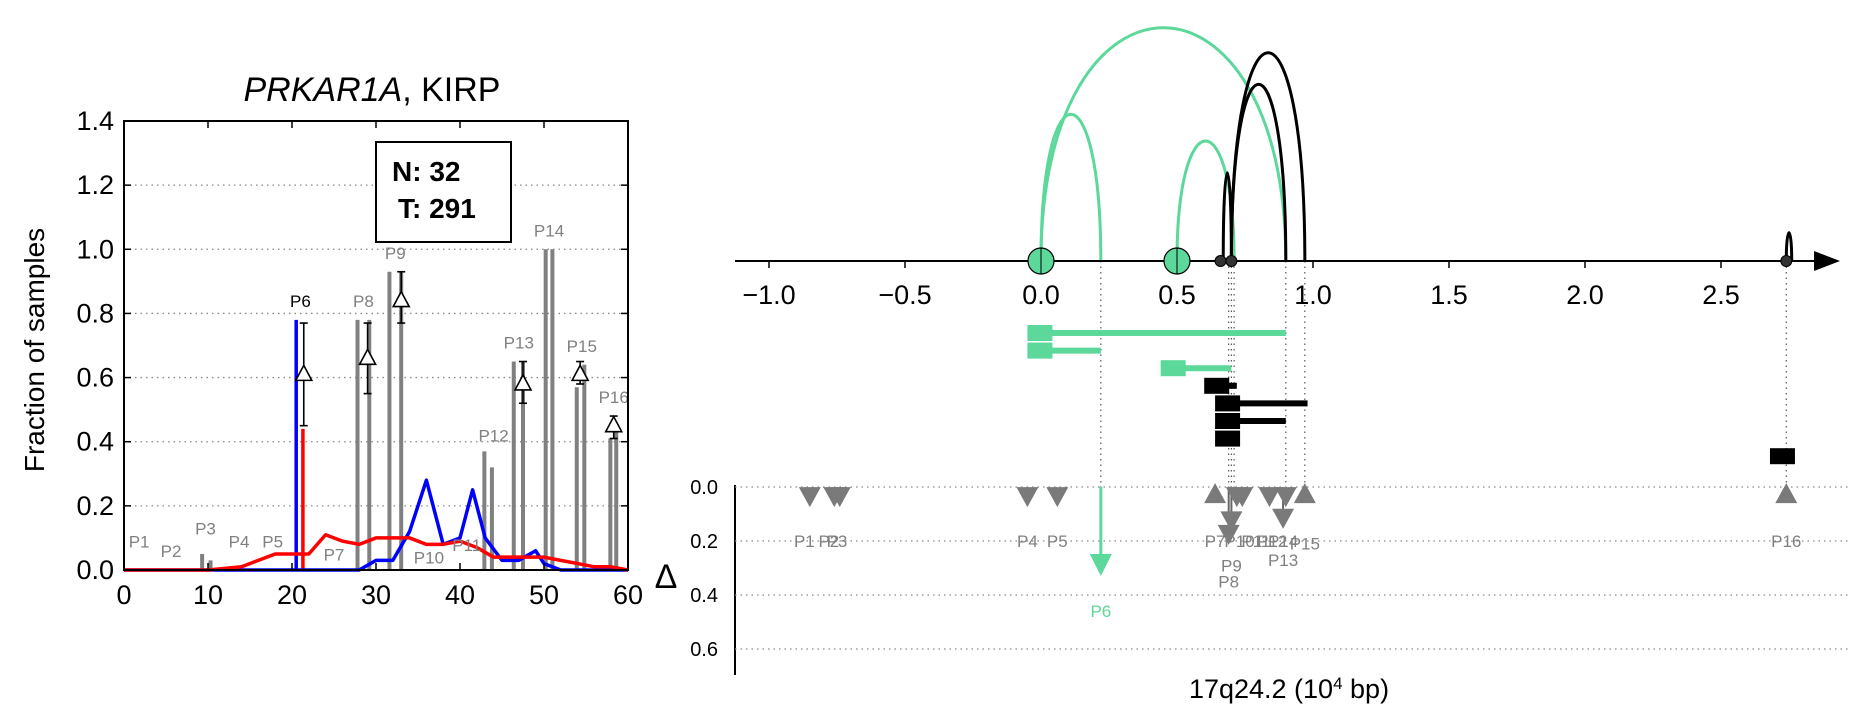 This screenshot has width=1851, height=718. Describe the element at coordinates (376, 595) in the screenshot. I see `x-tick-label: 30` at that location.